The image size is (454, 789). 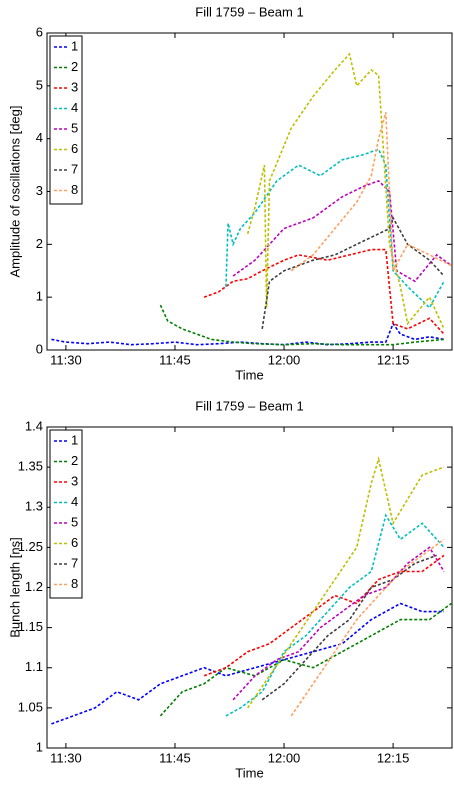 I want to click on y-tick-label: 1.4, so click(x=34, y=425).